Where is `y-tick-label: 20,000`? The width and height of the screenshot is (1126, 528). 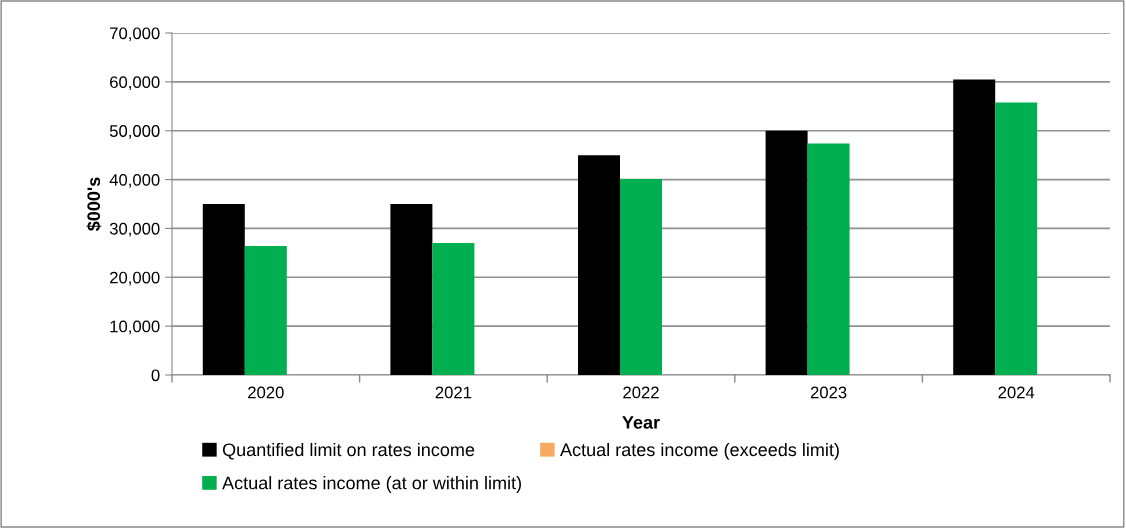 y-tick-label: 20,000 is located at coordinates (135, 278).